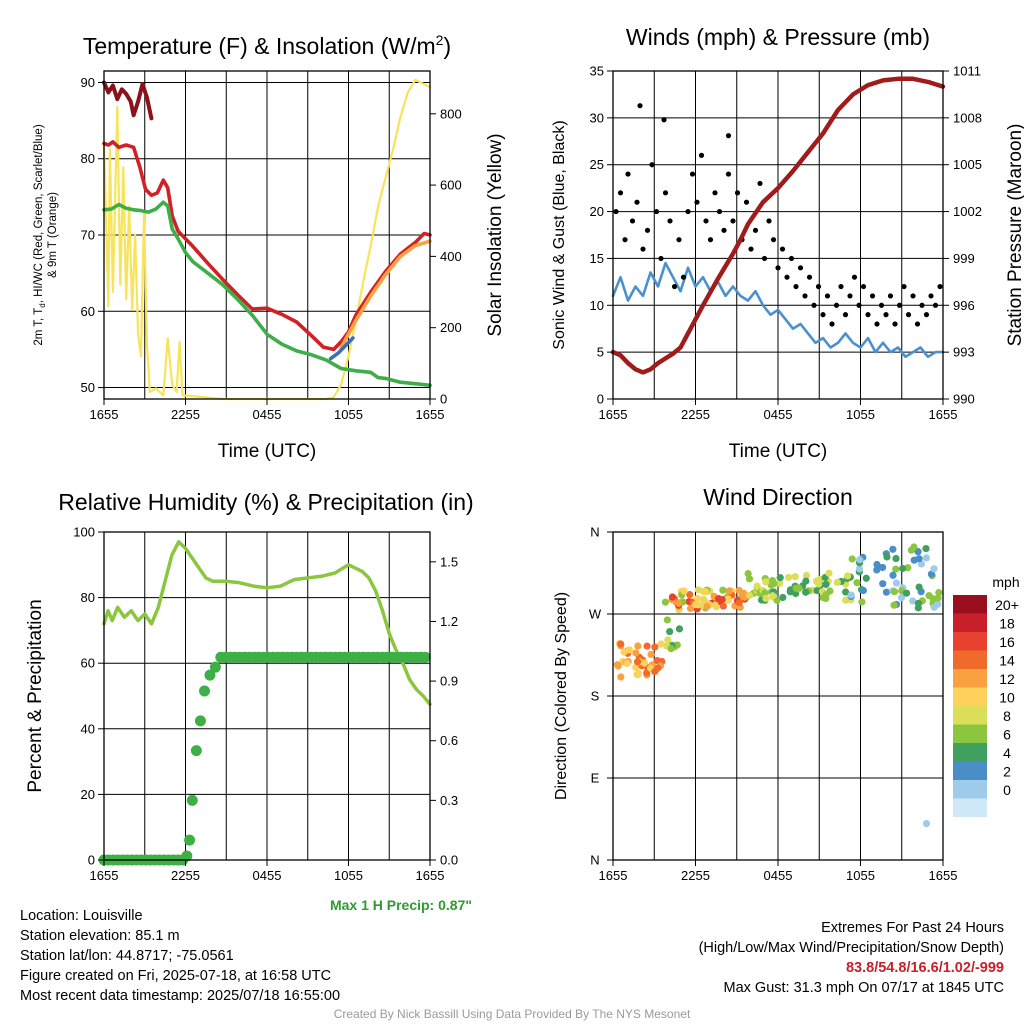  I want to click on speed-legend-label: 18, so click(1007, 624).